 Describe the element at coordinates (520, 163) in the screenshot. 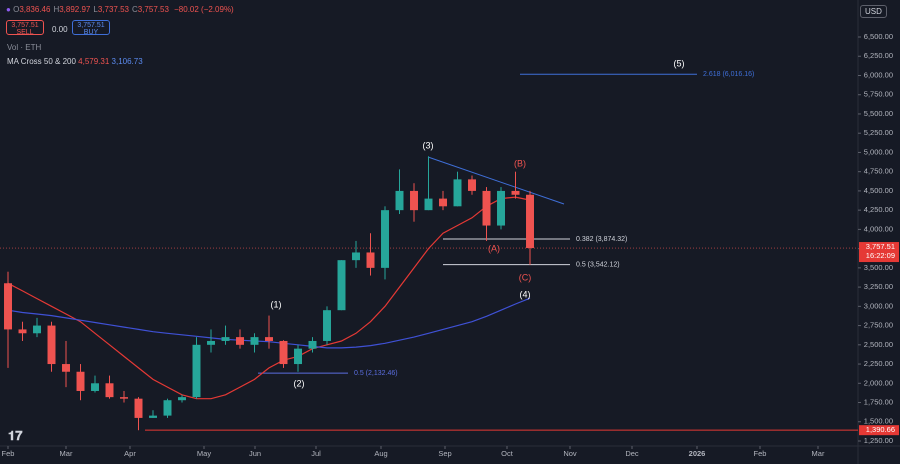

I see `wave-label: (B)` at that location.